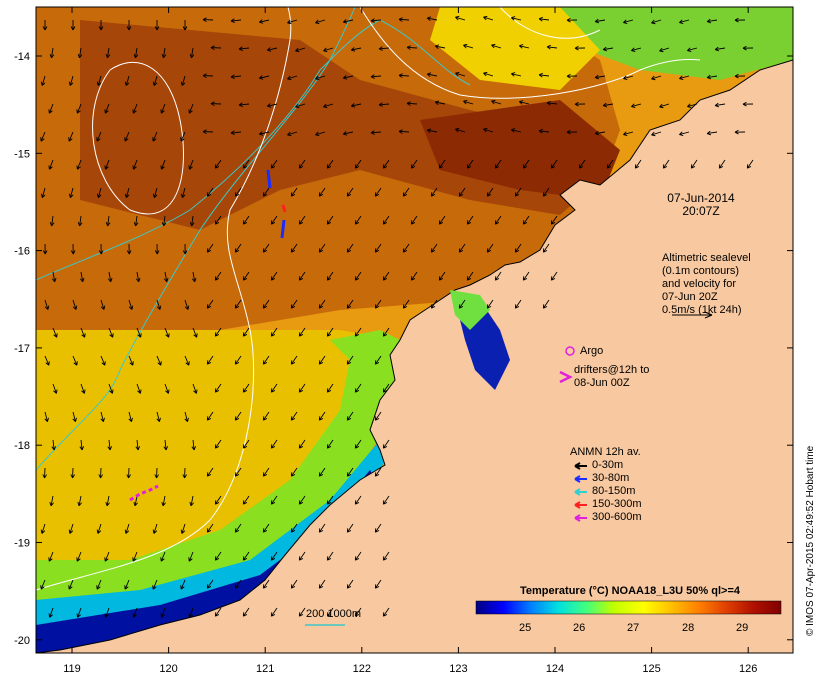  What do you see at coordinates (602, 383) in the screenshot?
I see `drifters-line: 08-Jun 00Z` at bounding box center [602, 383].